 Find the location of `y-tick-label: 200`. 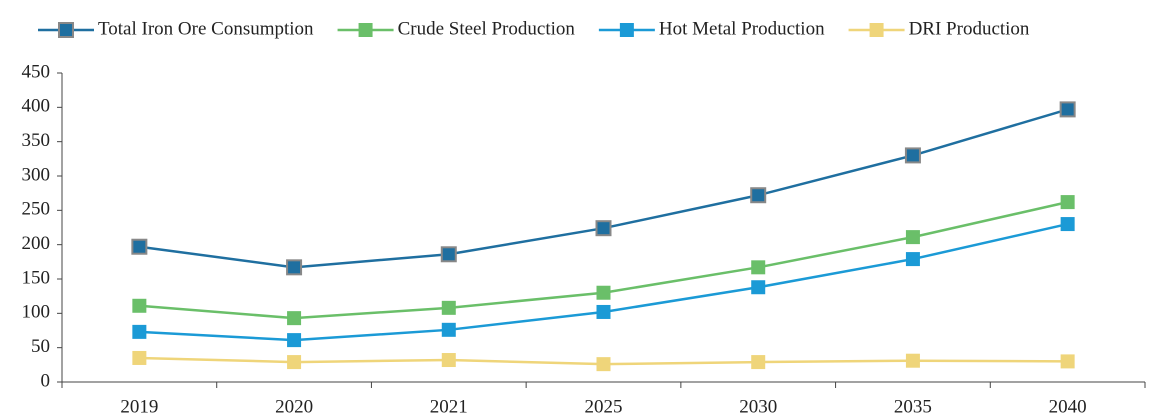

y-tick-label: 200 is located at coordinates (36, 243).